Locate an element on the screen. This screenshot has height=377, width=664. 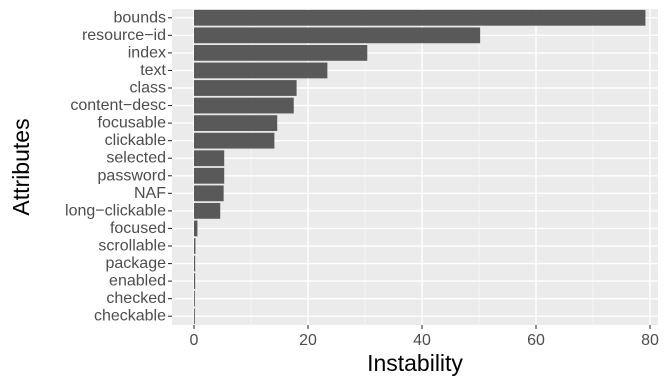
x-tick-label: 20 is located at coordinates (308, 340).